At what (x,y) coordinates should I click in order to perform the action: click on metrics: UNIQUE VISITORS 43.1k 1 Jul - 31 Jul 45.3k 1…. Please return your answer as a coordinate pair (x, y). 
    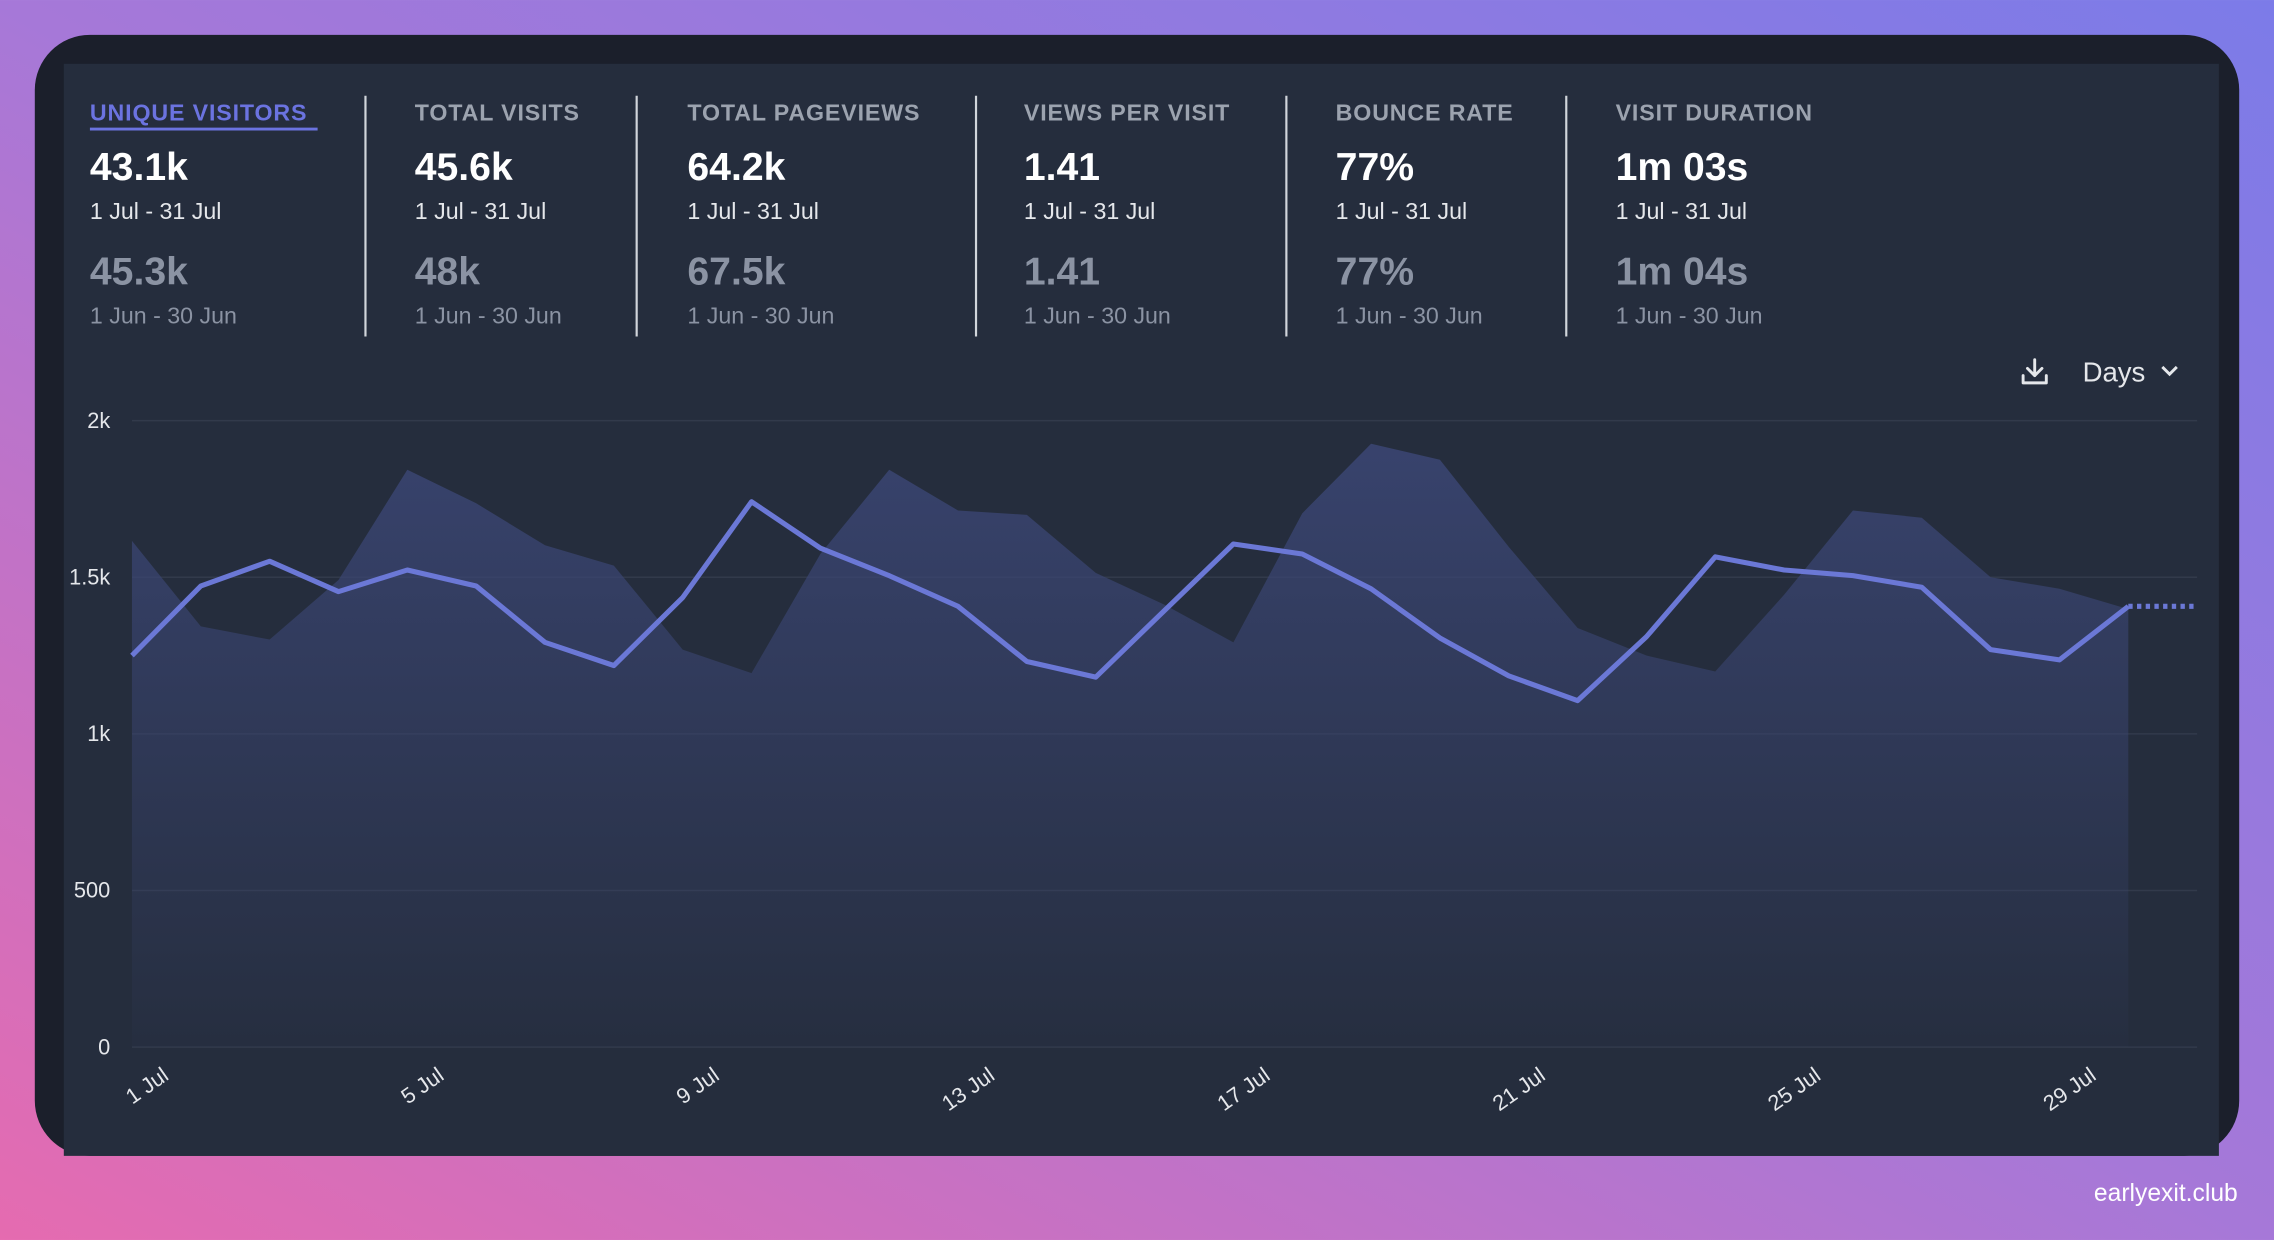
    Looking at the image, I should click on (951, 216).